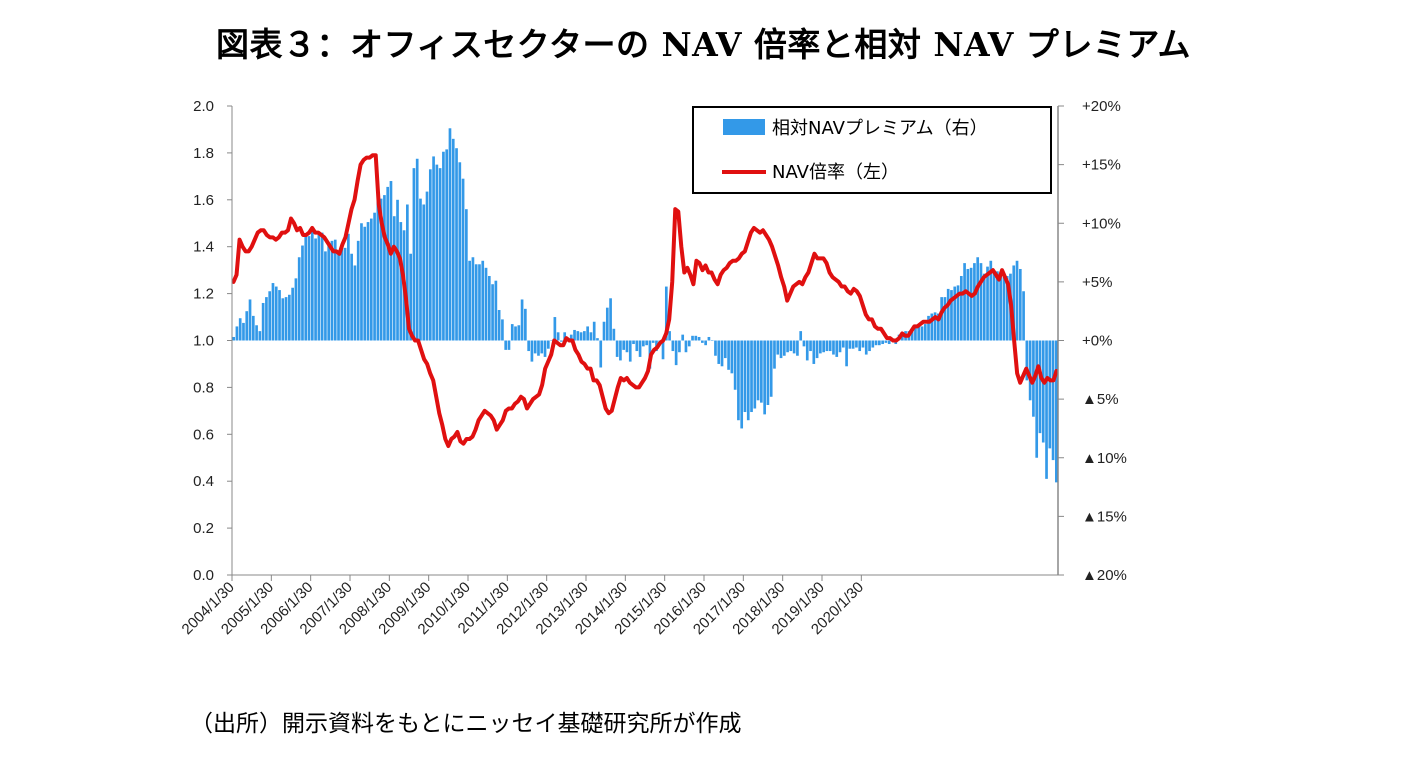 This screenshot has height=759, width=1407. Describe the element at coordinates (880, 128) in the screenshot. I see `legend-bar-label: 相対NAVプレミアム（右）` at that location.